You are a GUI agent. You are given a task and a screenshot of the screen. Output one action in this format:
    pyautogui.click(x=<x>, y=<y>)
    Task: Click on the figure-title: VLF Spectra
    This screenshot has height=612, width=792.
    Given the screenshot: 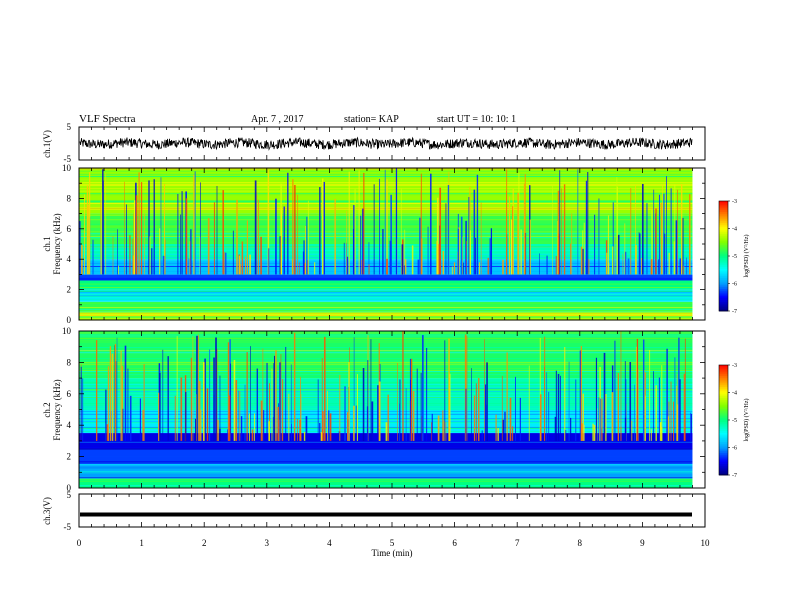 What is the action you would take?
    pyautogui.click(x=107, y=119)
    